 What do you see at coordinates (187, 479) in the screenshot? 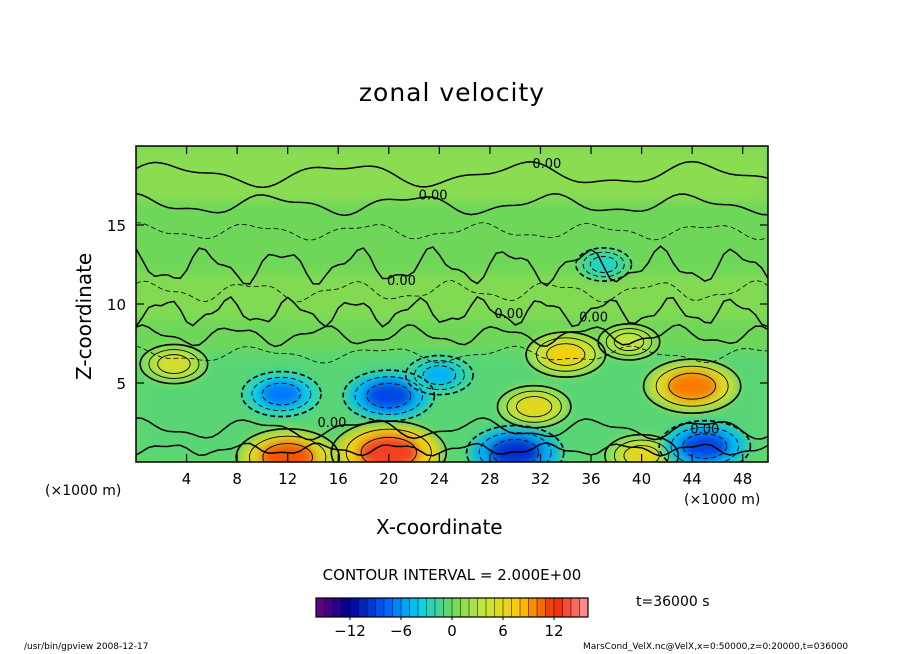
I see `x-tick-label: 4` at bounding box center [187, 479].